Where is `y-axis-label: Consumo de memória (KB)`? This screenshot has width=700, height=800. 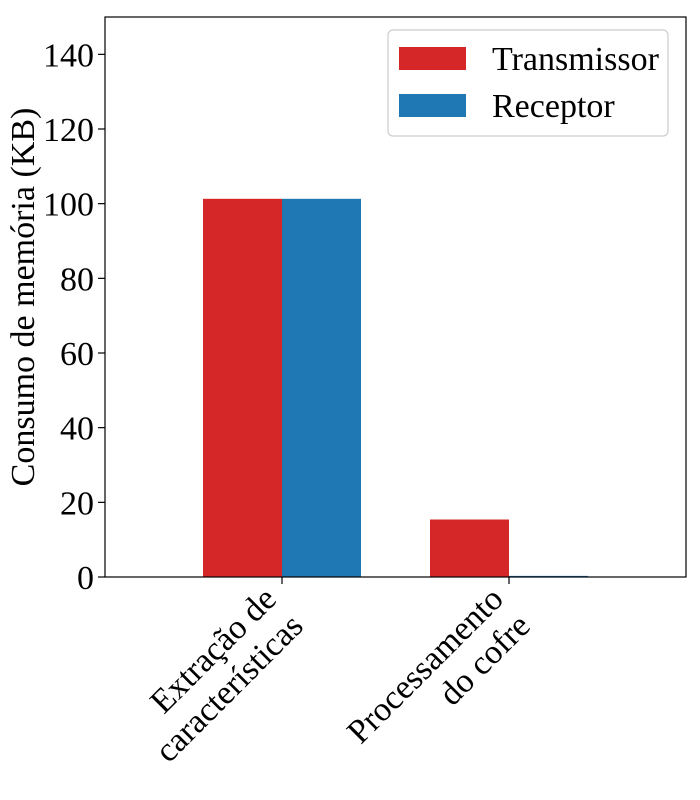
y-axis-label: Consumo de memória (KB) is located at coordinates (23, 297).